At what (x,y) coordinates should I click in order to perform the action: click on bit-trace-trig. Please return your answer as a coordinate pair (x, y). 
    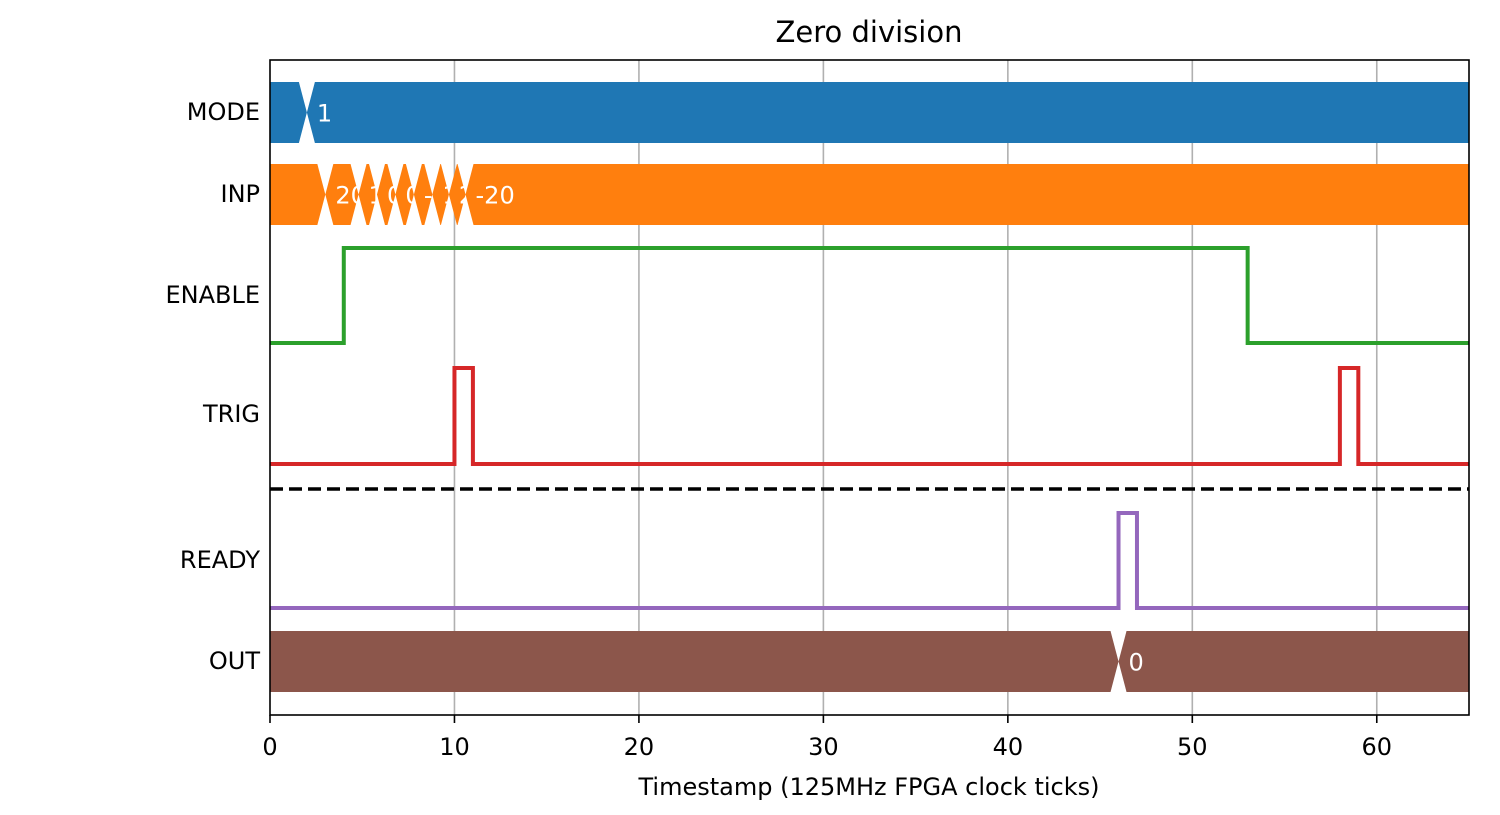
    Looking at the image, I should click on (869, 416).